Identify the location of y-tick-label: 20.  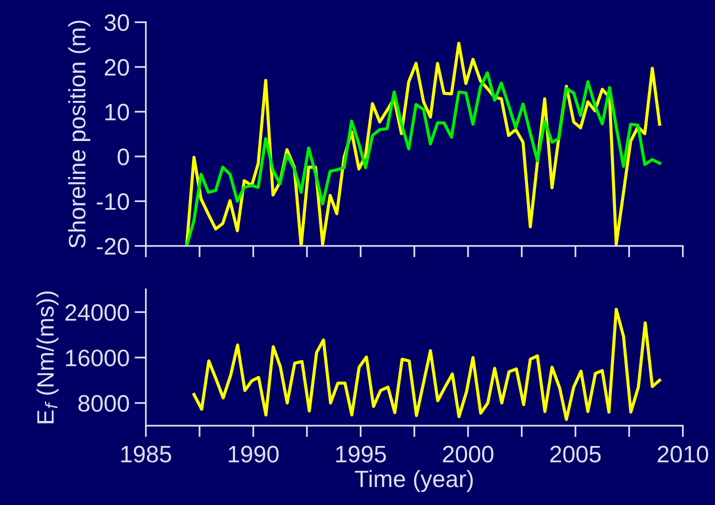
(116, 67).